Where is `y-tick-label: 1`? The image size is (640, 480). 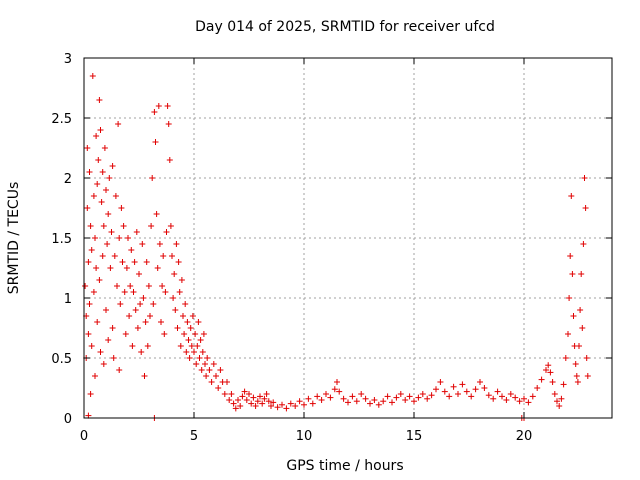
y-tick-label: 1 is located at coordinates (68, 299).